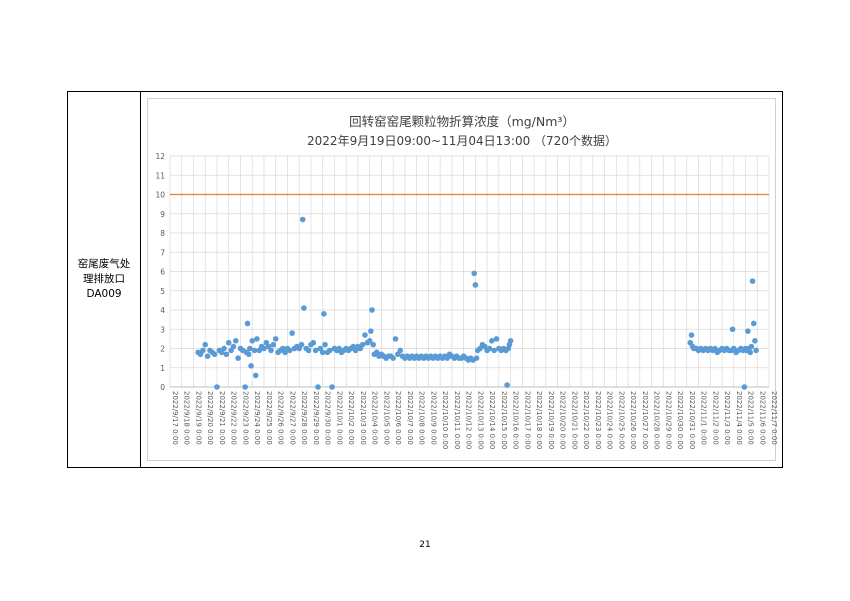  I want to click on x-tick-label: 2022/9/28 0:00, so click(304, 418).